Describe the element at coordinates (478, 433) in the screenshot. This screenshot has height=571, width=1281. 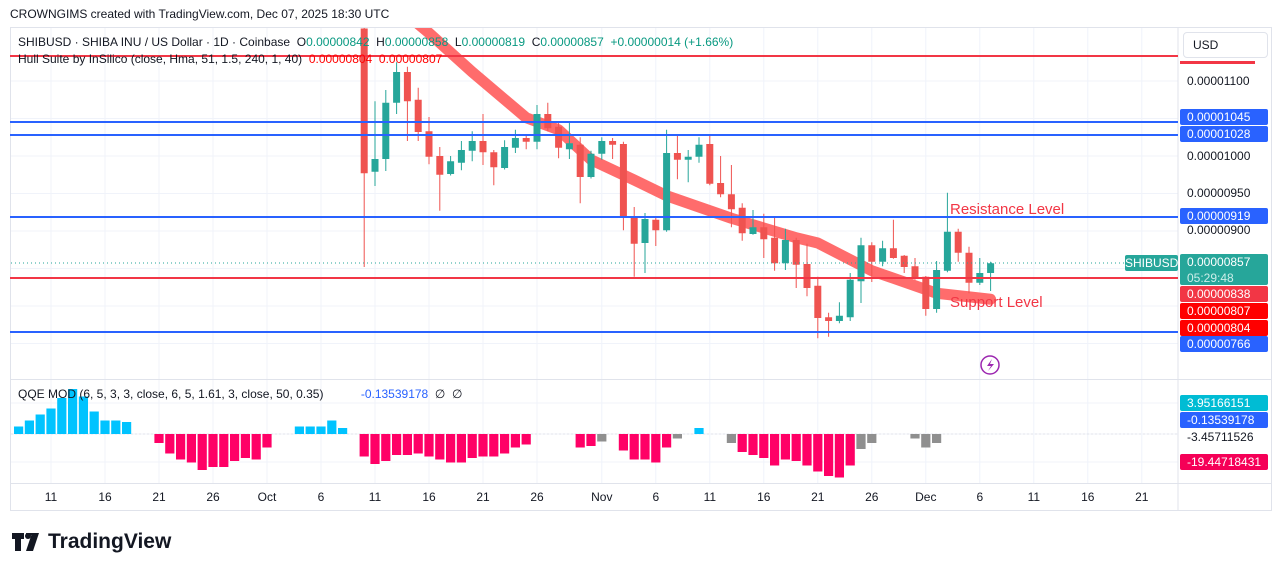
I see `qqe-histogram` at that location.